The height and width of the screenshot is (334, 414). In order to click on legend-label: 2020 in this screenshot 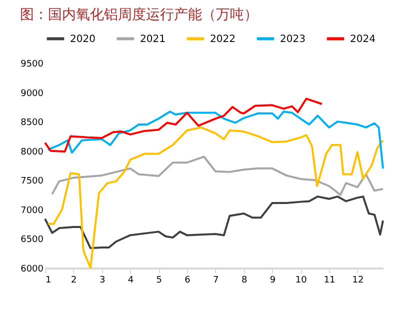, I will do `click(83, 39)`.